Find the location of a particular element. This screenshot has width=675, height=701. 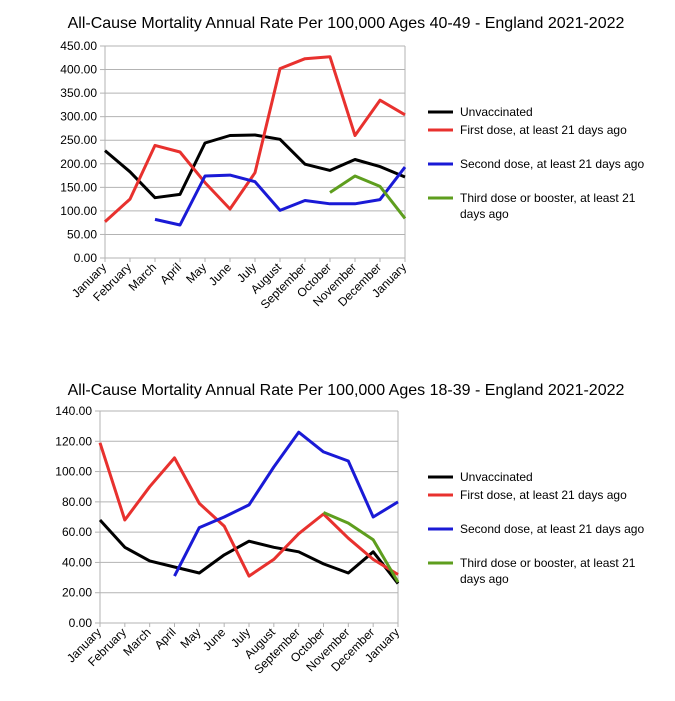

y-tick-label: 200.00 is located at coordinates (78, 164).